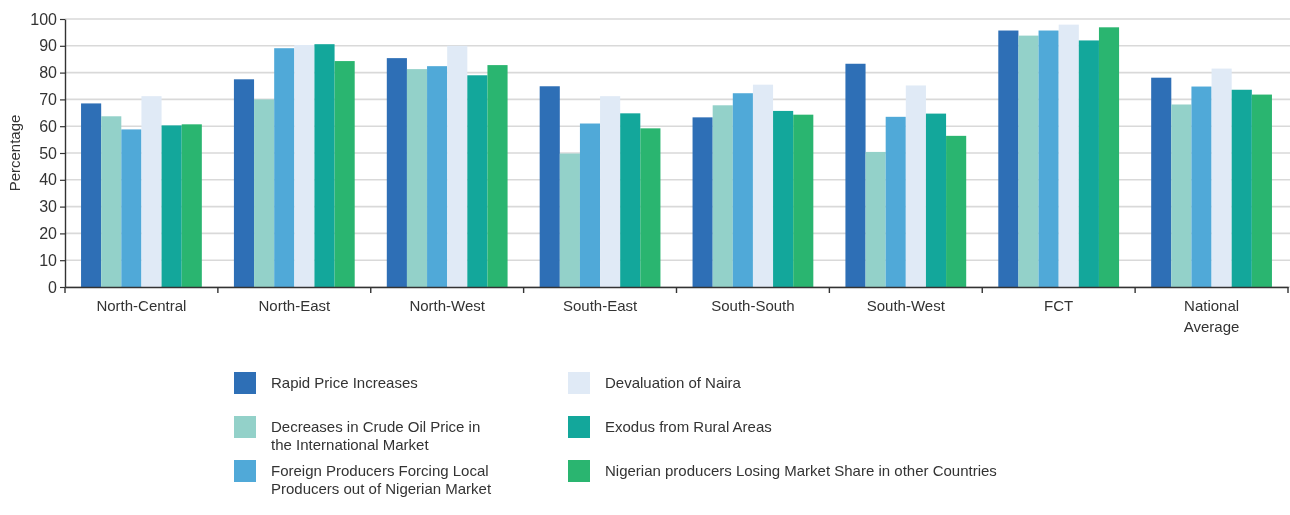  I want to click on x-tick-label: South-South, so click(753, 305).